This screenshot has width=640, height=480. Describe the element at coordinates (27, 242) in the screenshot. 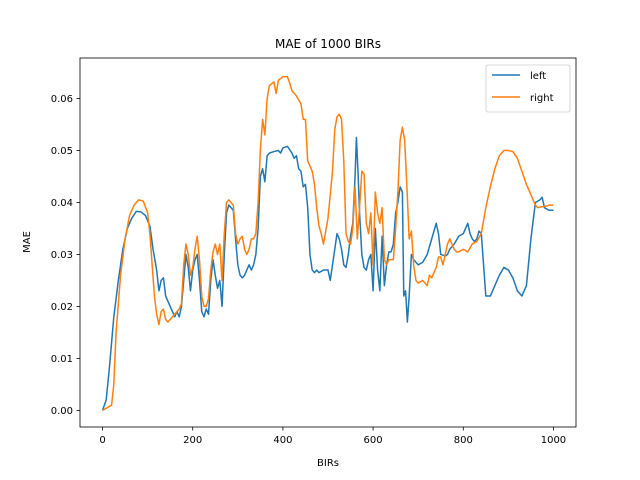

I see `y-axis-label: MAE` at that location.